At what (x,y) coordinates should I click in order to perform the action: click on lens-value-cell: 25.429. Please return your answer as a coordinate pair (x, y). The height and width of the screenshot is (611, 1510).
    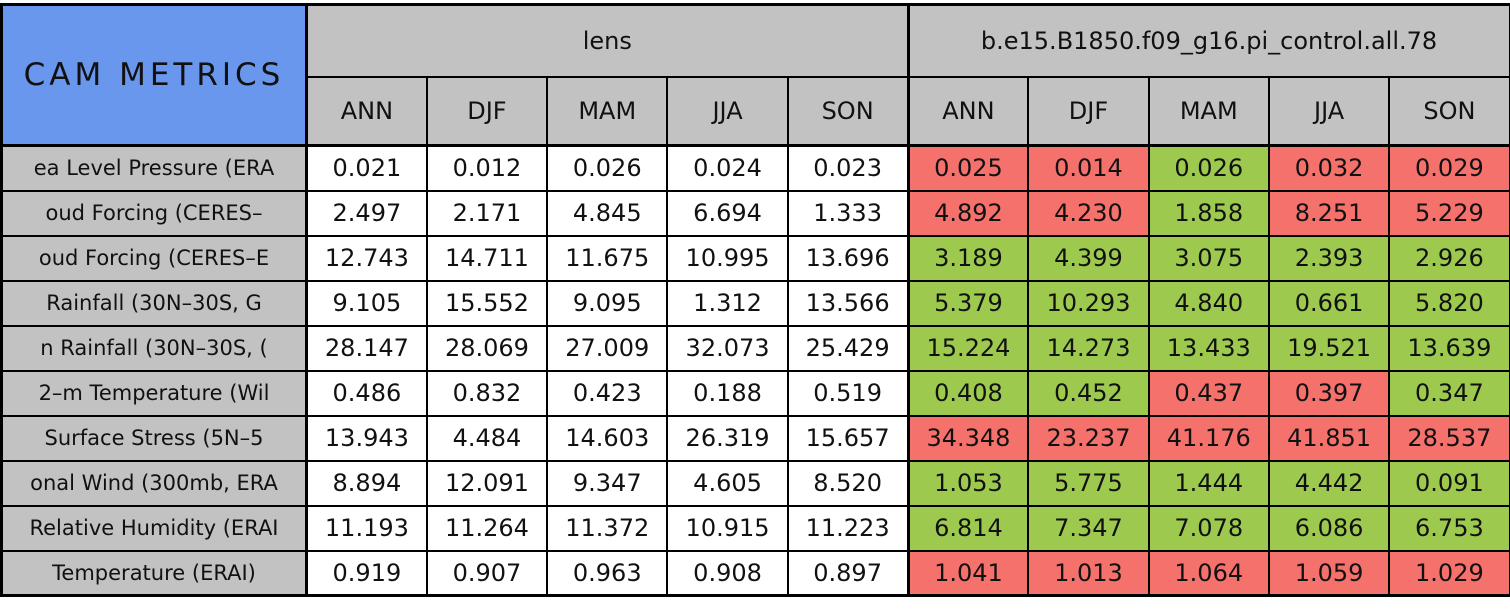
    Looking at the image, I should click on (848, 348).